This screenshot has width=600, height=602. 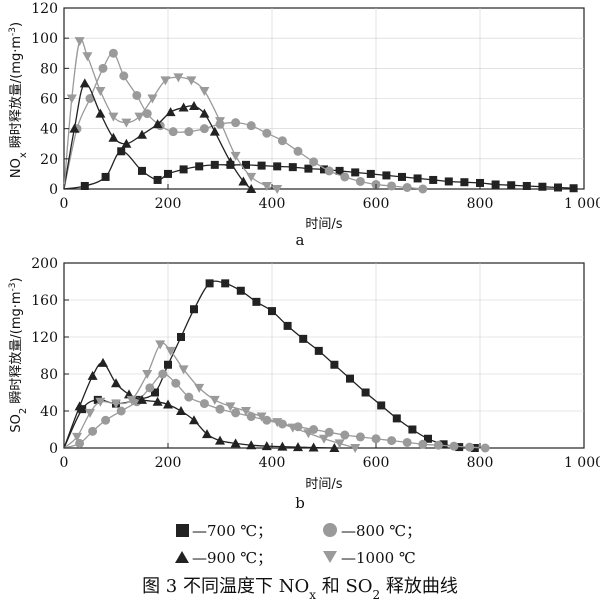 I want to click on legend-square-marker, so click(x=182, y=530).